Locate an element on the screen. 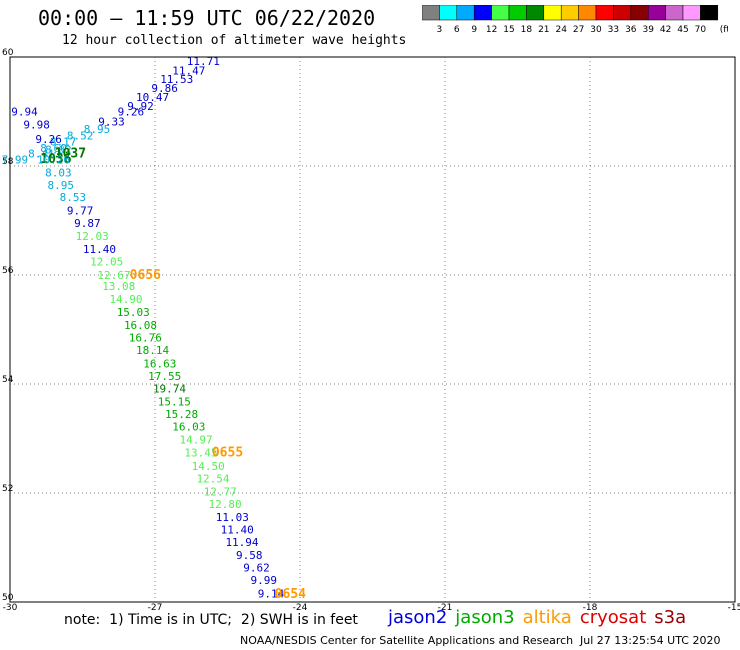  color-scale-tick: 45 is located at coordinates (682, 30).